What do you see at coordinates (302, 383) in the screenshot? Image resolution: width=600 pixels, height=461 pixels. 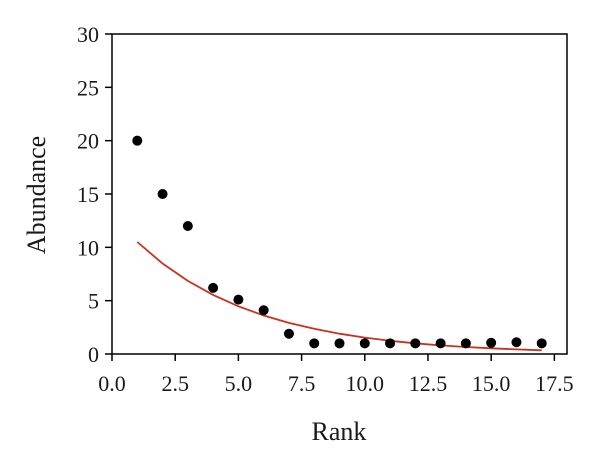 I see `x-tick-label: 7.5` at bounding box center [302, 383].